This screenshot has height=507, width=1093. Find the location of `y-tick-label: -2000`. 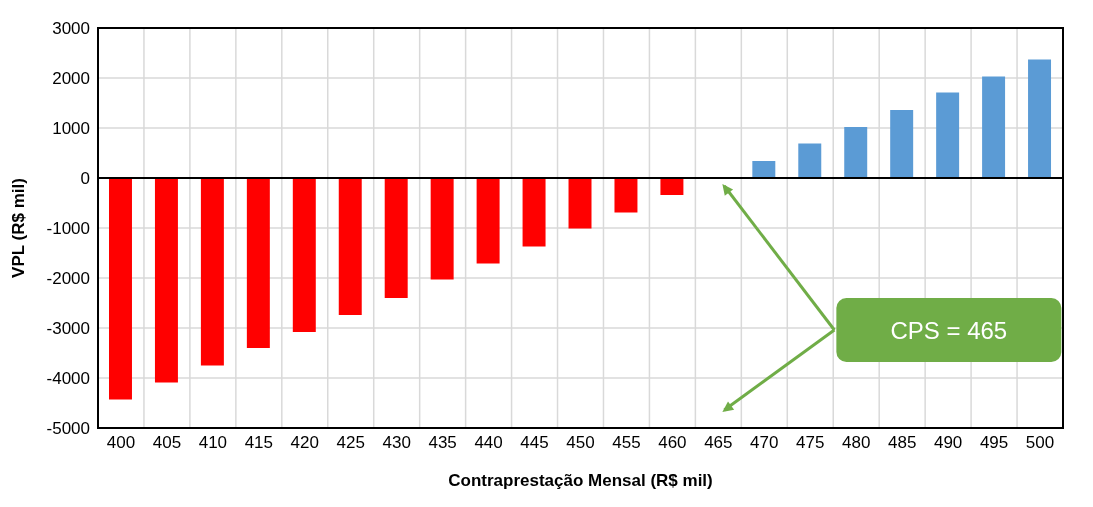

y-tick-label: -2000 is located at coordinates (68, 279).